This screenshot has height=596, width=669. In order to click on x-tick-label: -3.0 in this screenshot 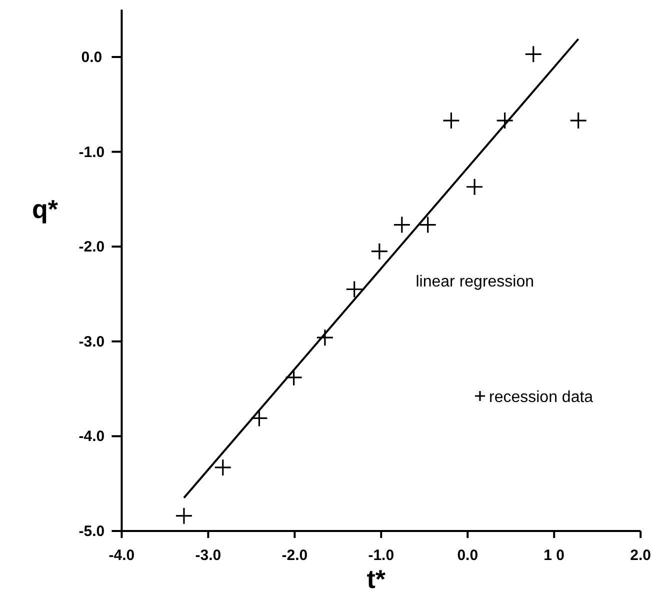, I will do `click(208, 555)`.